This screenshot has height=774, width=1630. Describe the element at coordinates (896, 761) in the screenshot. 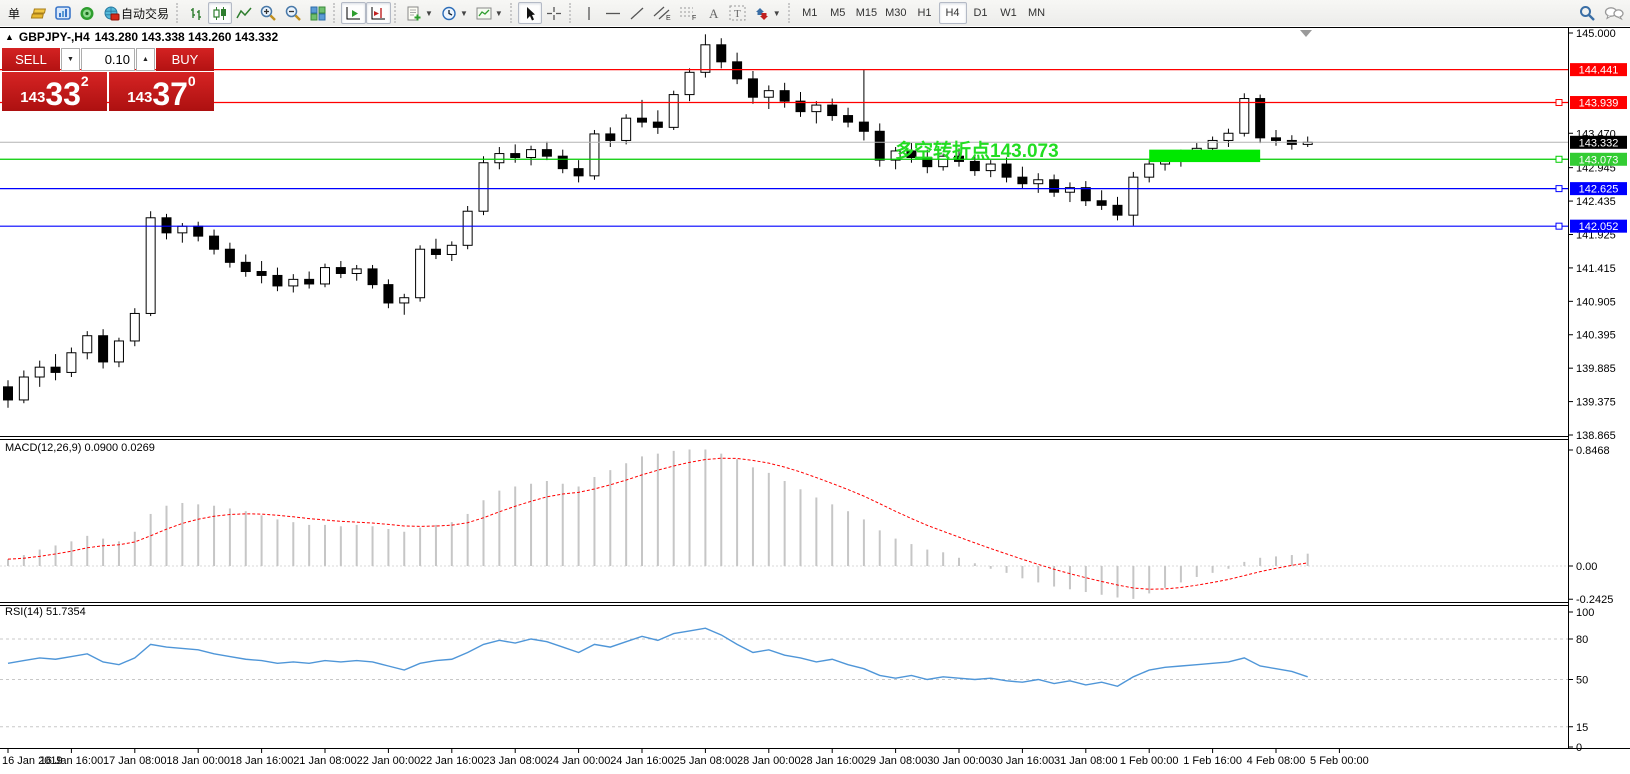

I see `svg-text: 29 Jan 08:00` at that location.